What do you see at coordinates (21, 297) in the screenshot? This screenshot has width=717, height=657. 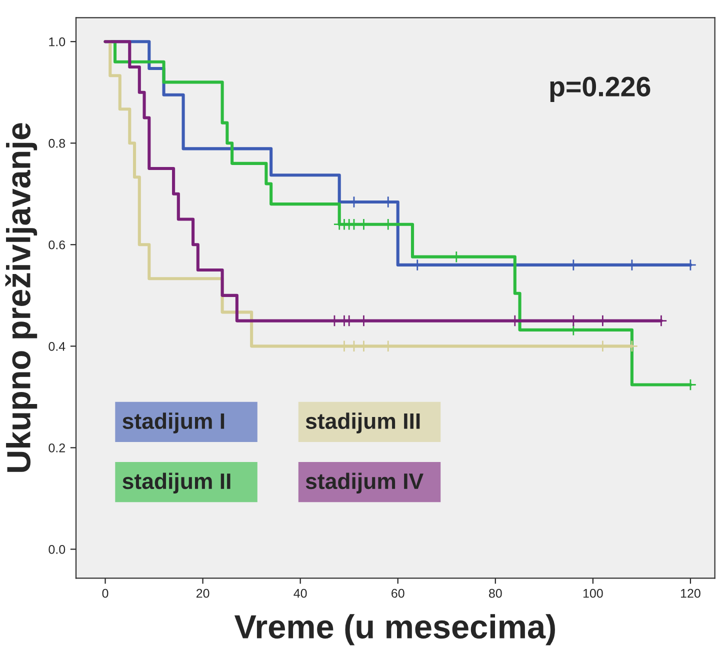 I see `y-axis-title: Ukupno preživljavanje` at bounding box center [21, 297].